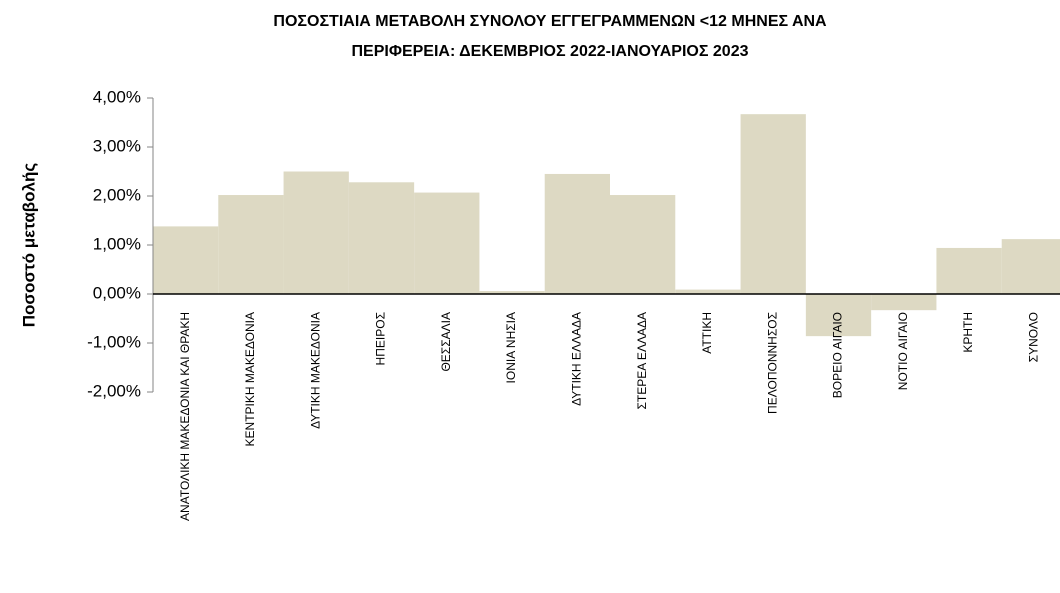 Image resolution: width=1060 pixels, height=593 pixels. I want to click on y-tick-label: -2,00%, so click(114, 390).